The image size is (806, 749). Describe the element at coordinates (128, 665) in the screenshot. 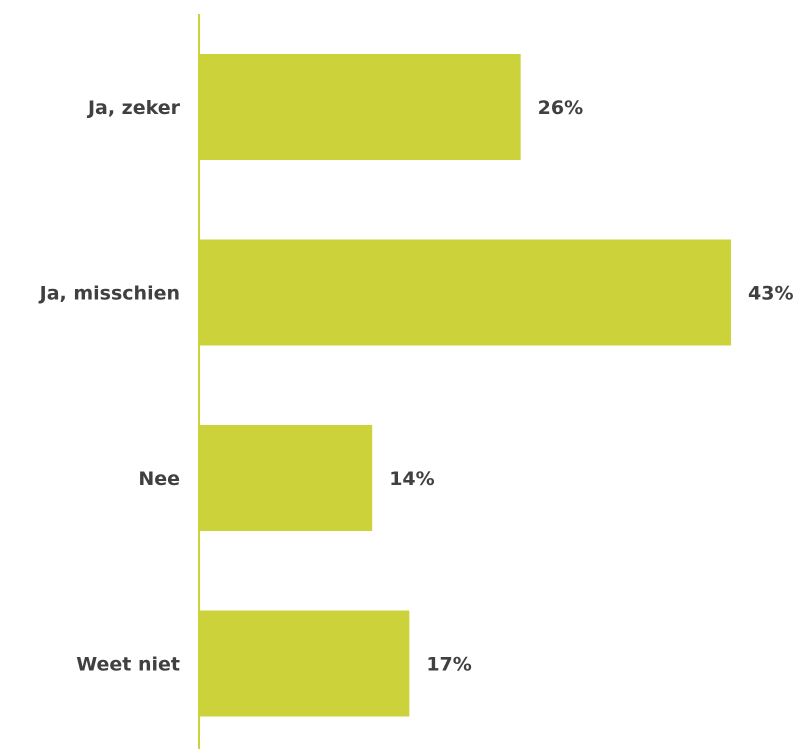

I see `category-label-weet-niet: Weet niet` at that location.